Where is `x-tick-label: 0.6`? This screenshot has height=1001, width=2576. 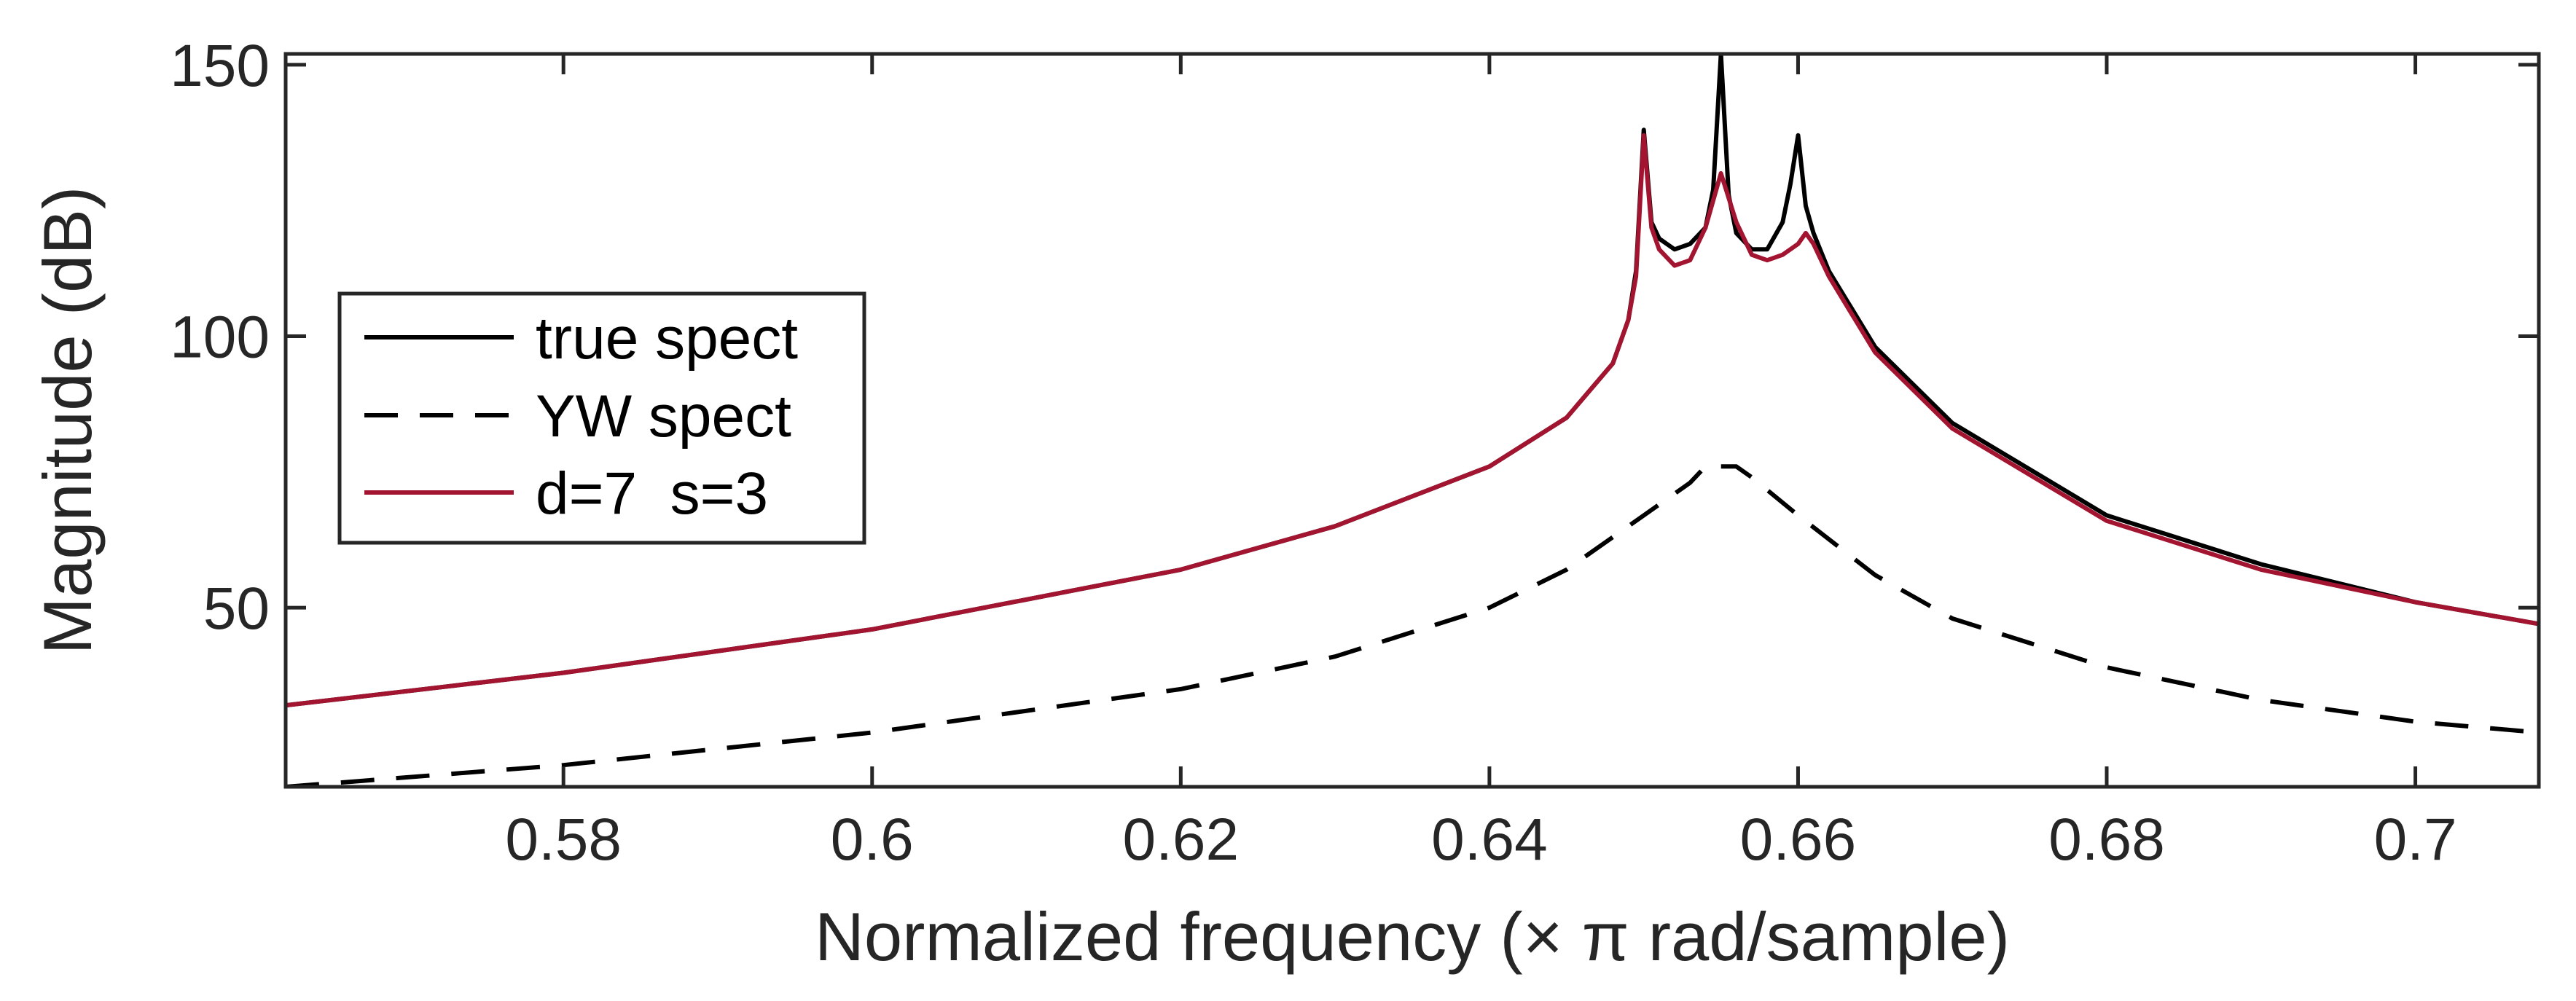
x-tick-label: 0.6 is located at coordinates (872, 839).